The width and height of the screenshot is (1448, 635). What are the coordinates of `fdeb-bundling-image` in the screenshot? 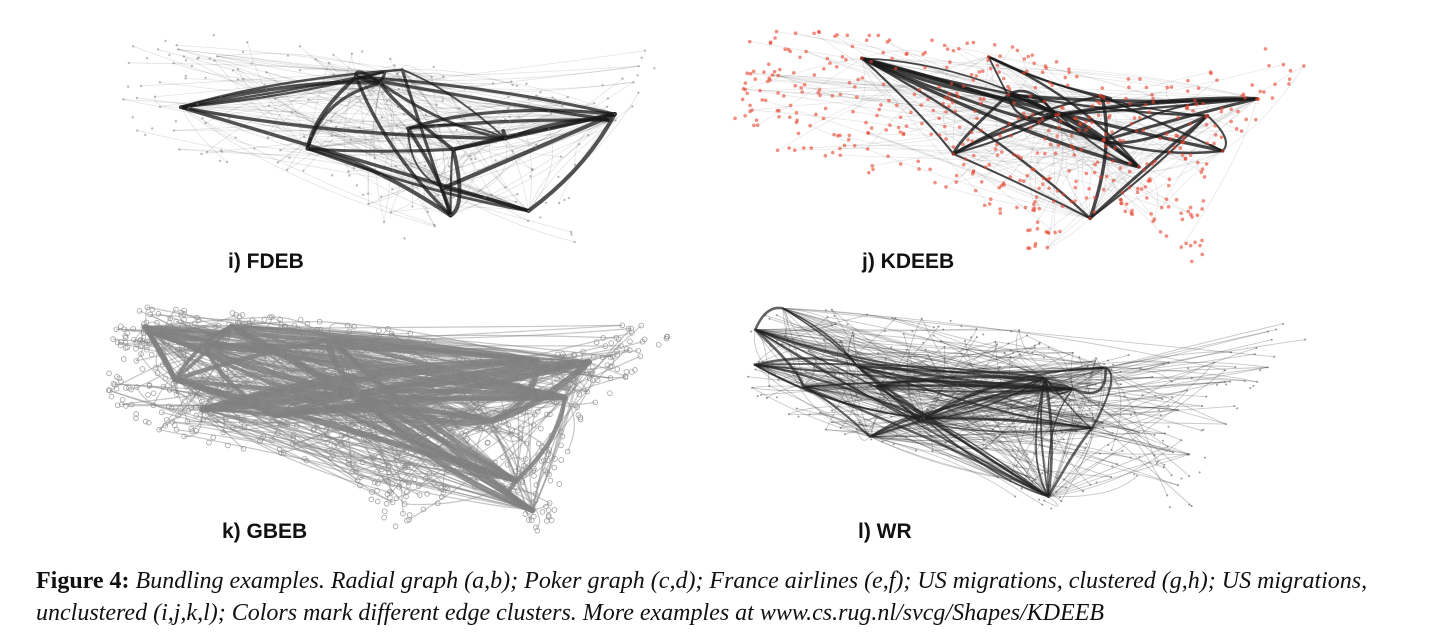 It's located at (389, 139).